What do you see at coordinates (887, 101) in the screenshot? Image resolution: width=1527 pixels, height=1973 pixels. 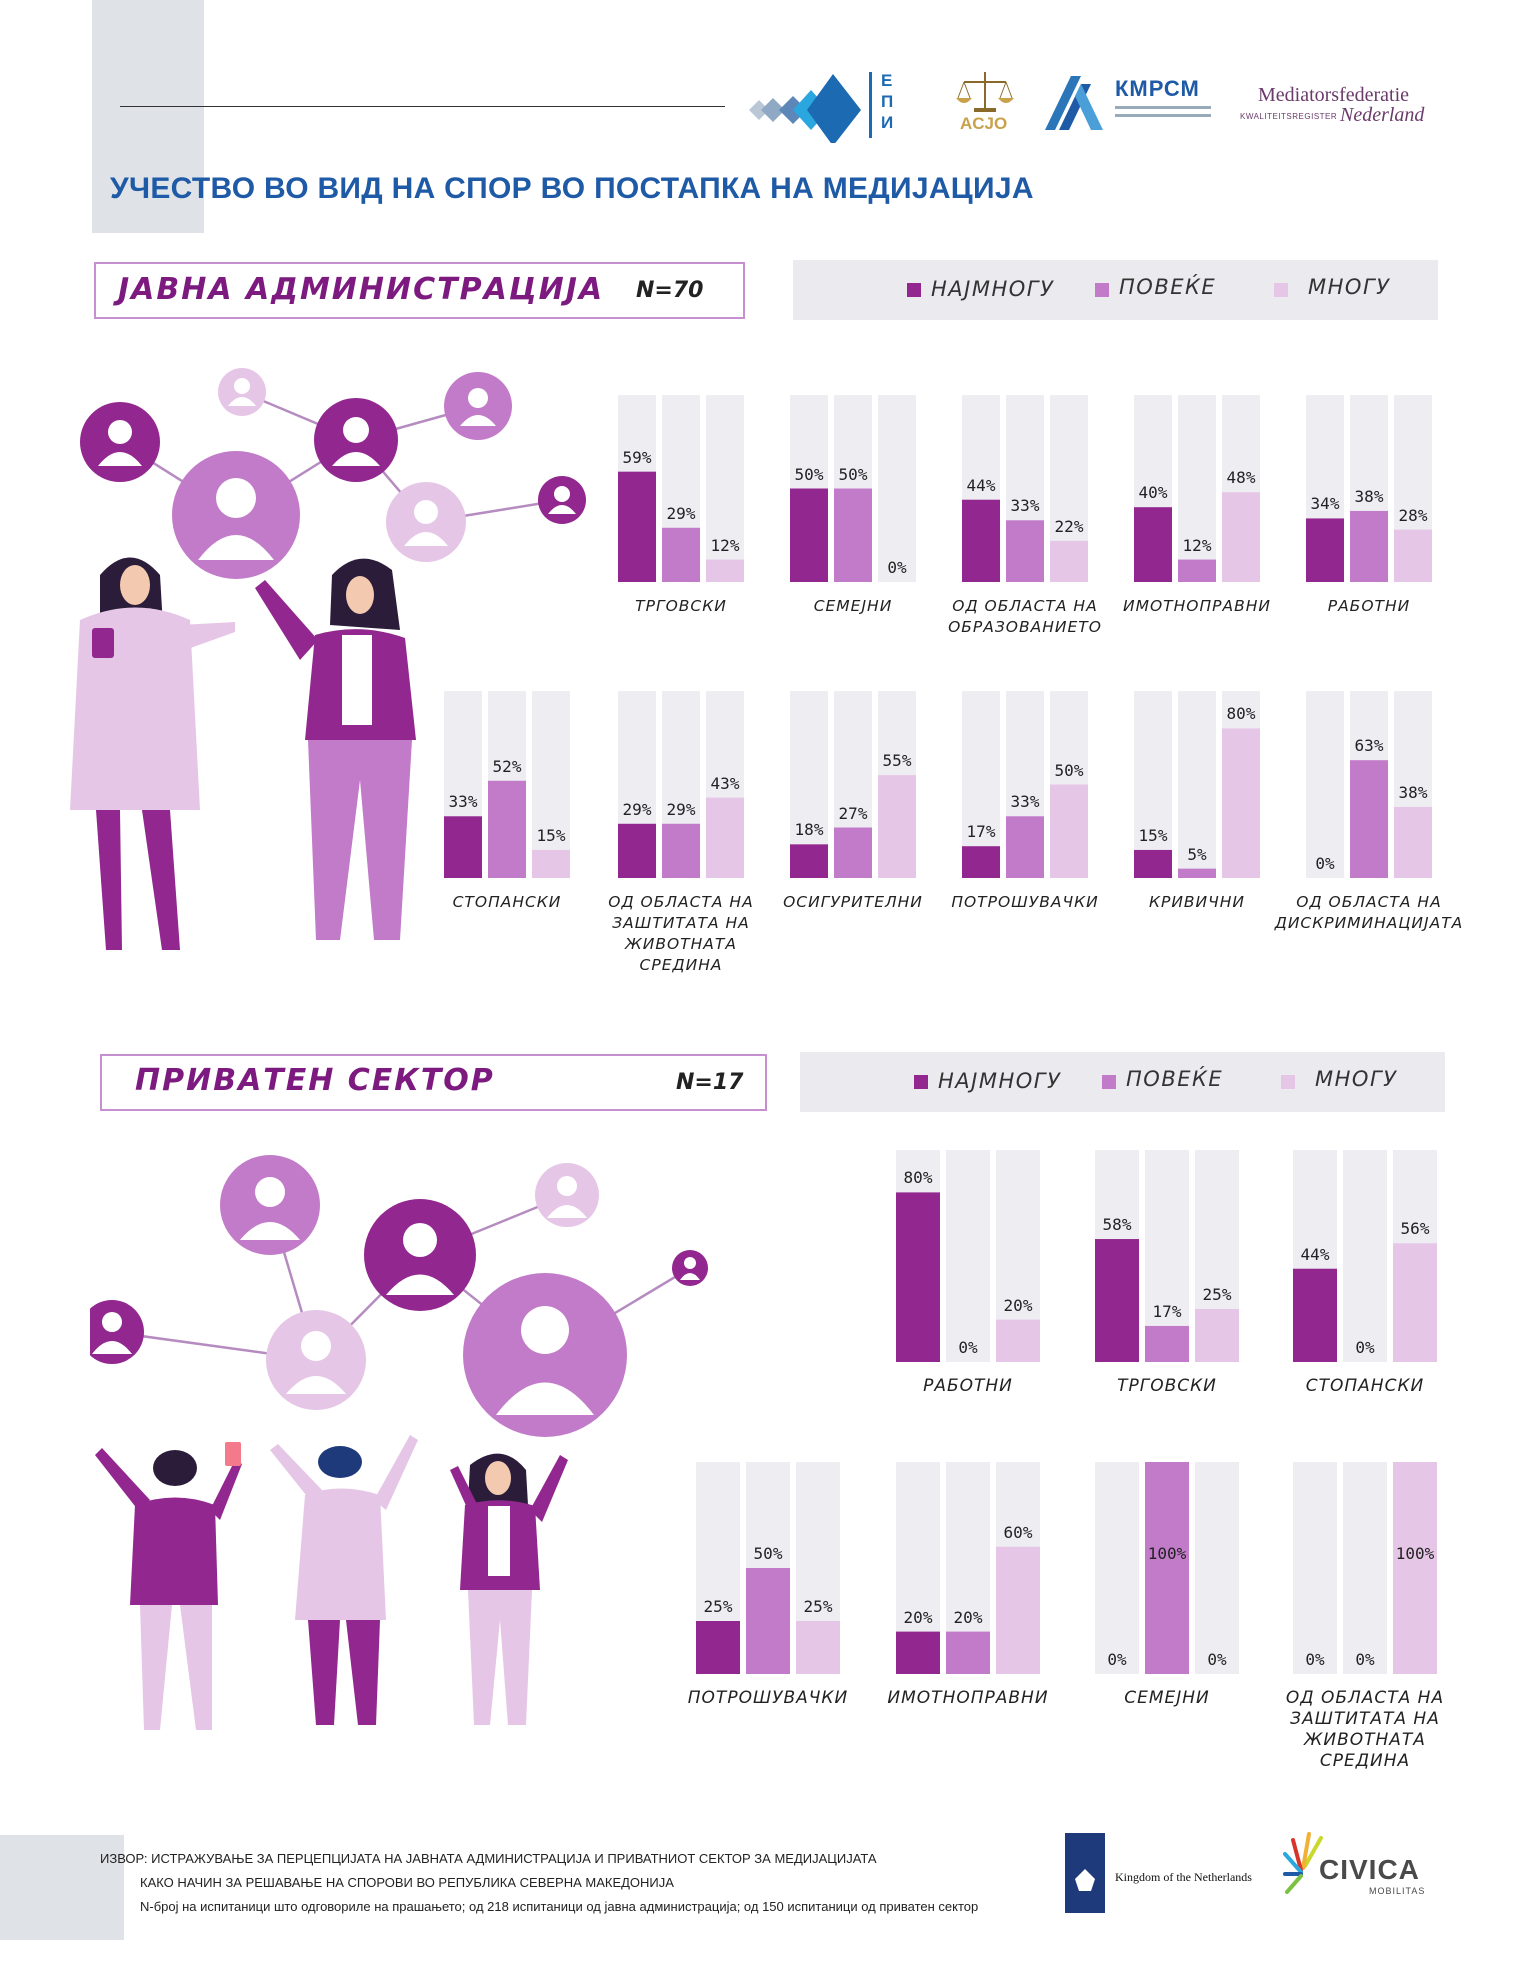 I see `epi-logo-text: ЕПИ` at bounding box center [887, 101].